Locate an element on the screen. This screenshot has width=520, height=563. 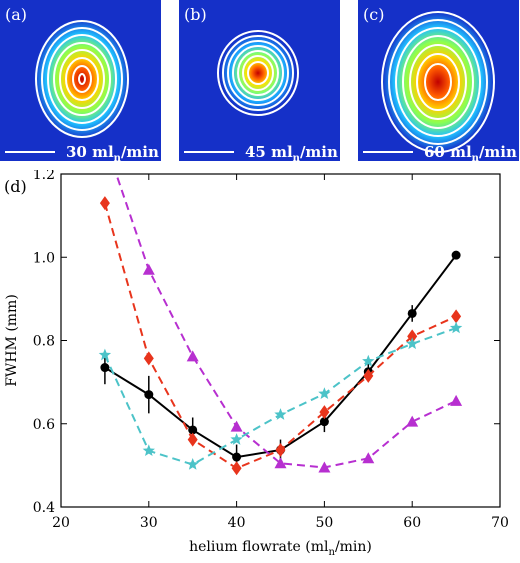
y-tick-label: 0.4 is located at coordinates (44, 508).